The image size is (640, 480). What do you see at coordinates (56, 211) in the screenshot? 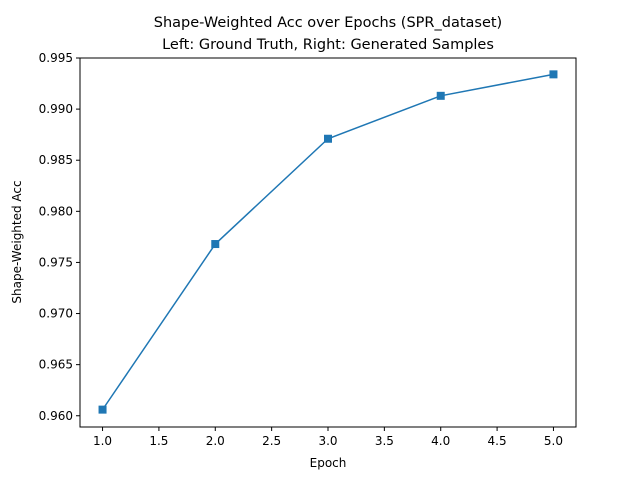
I see `y-tick-label: 0.980` at bounding box center [56, 211].